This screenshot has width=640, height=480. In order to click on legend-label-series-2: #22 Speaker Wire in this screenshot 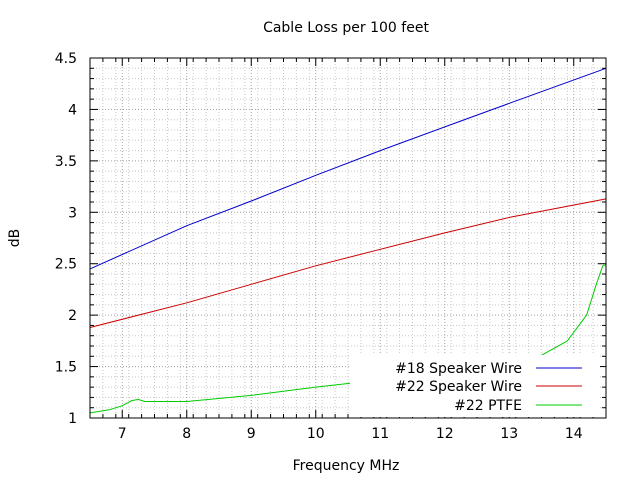, I will do `click(458, 387)`.